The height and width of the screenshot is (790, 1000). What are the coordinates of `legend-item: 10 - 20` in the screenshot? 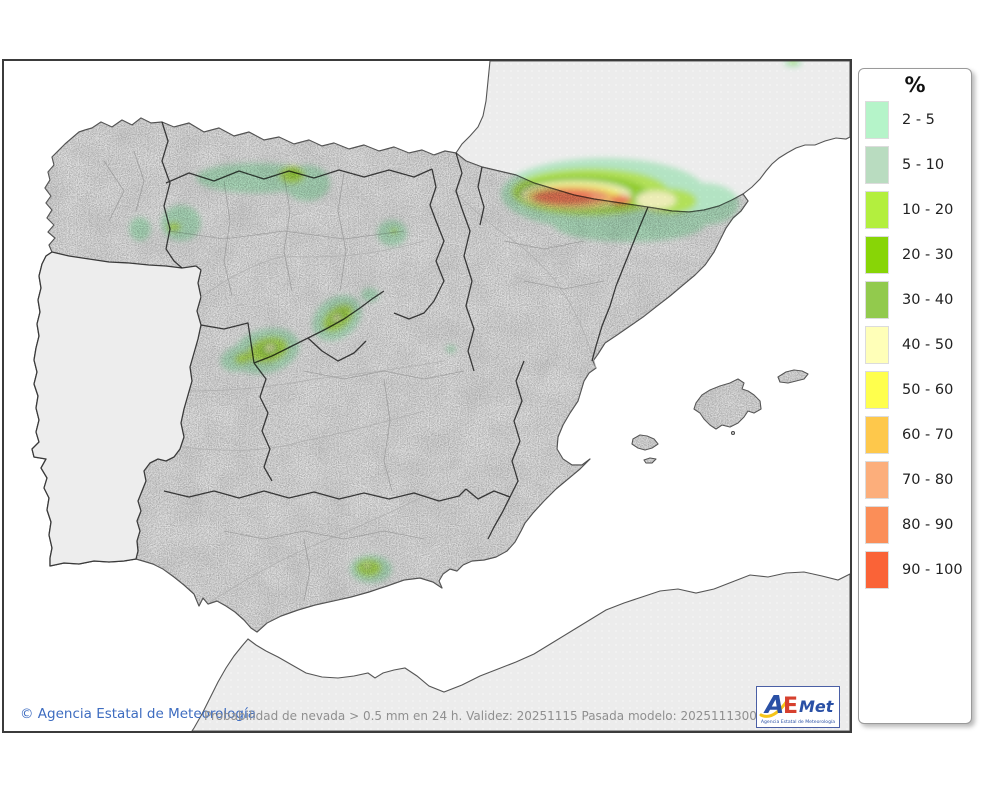 It's located at (915, 209).